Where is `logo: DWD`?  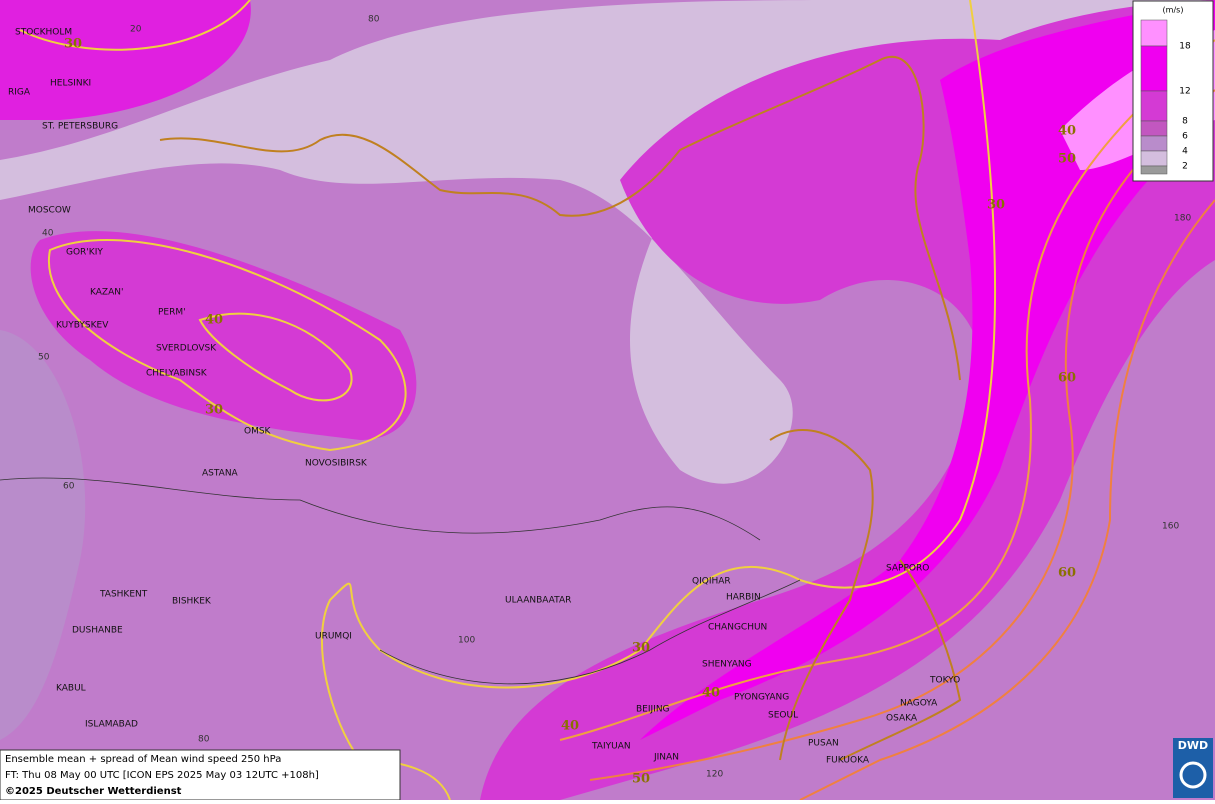
logo: DWD is located at coordinates (1193, 768).